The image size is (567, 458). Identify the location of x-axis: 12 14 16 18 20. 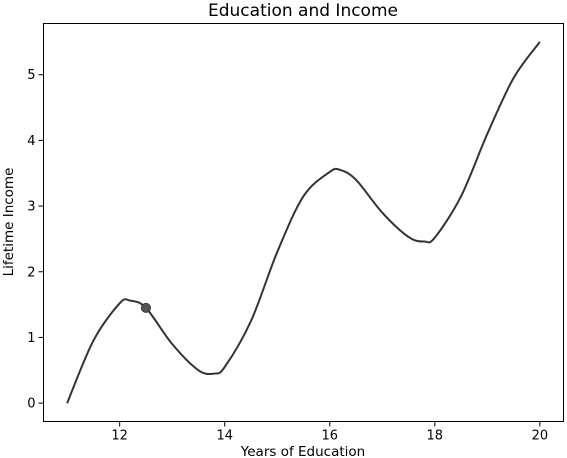
(330, 432).